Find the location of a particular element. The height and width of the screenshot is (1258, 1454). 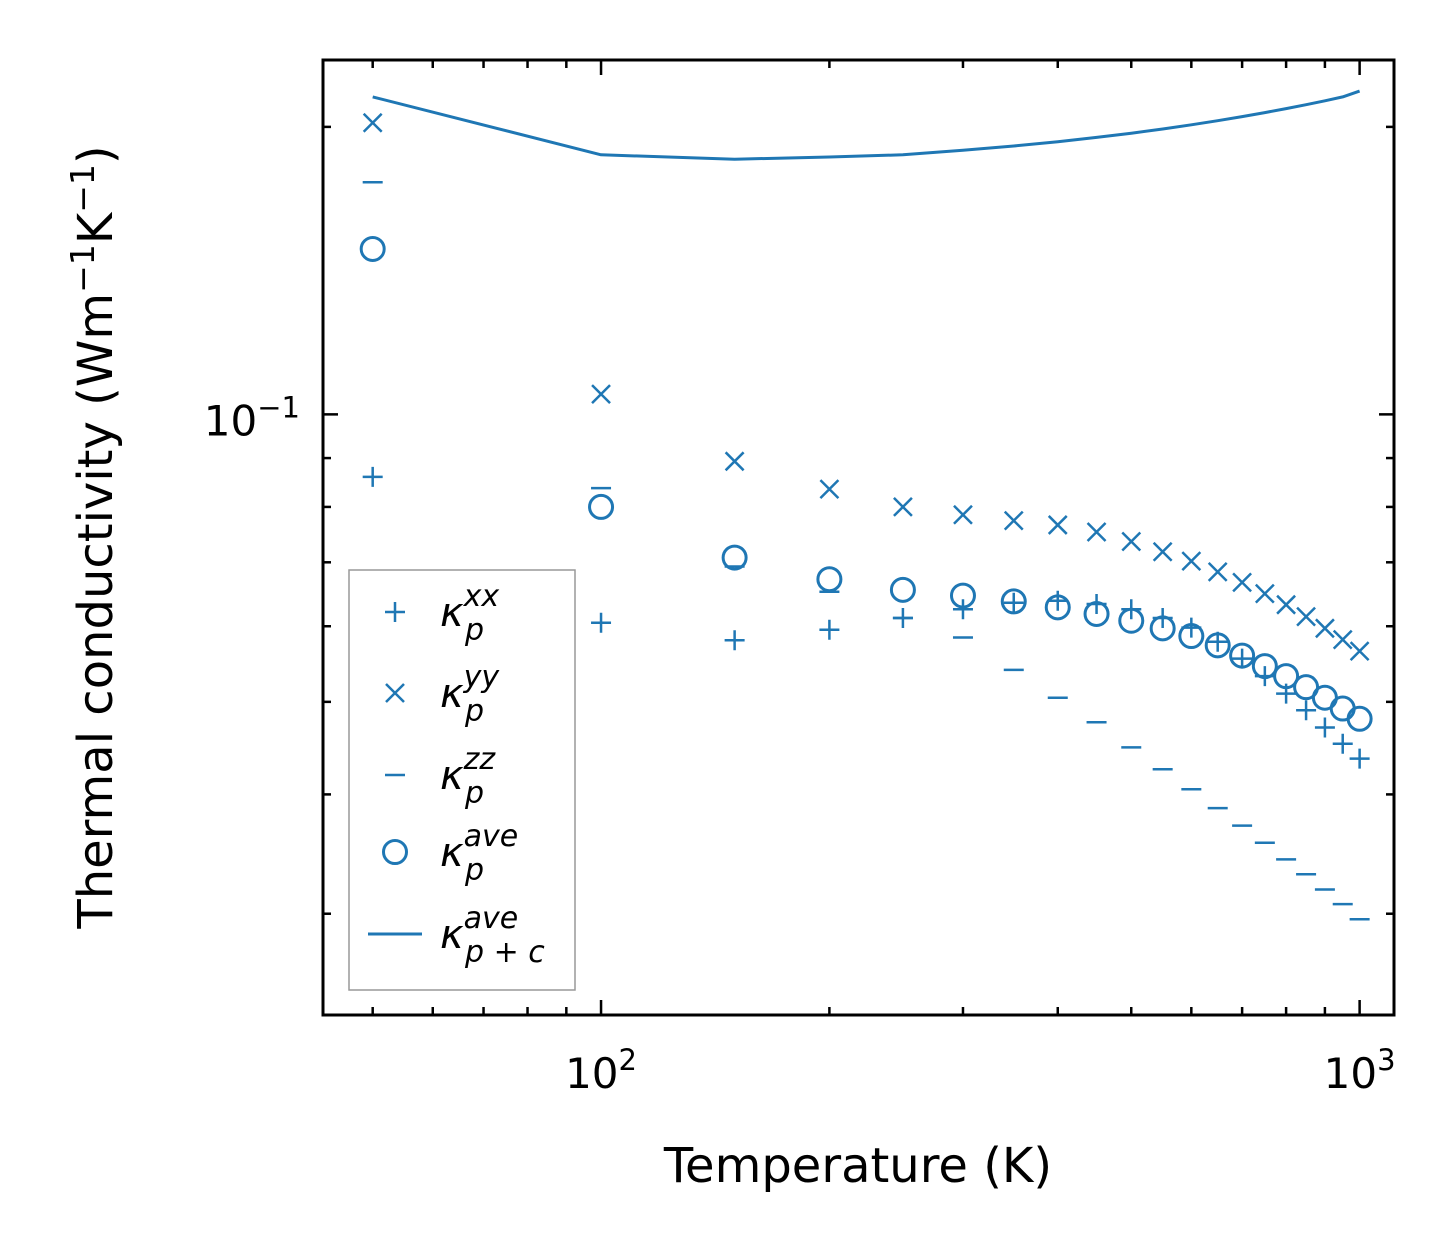

legend-label-kzz: κzz p is located at coordinates (468, 776).